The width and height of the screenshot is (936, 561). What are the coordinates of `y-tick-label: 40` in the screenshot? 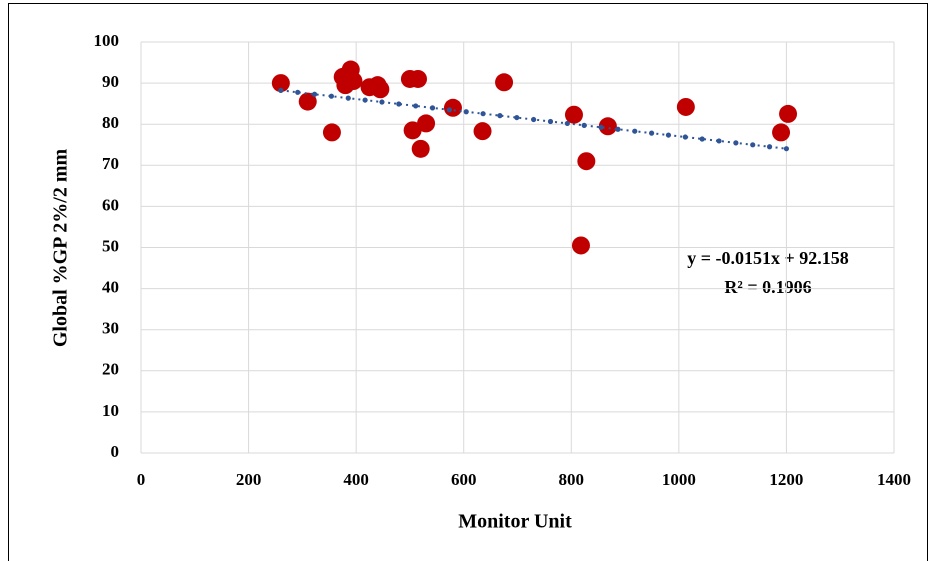 It's located at (110, 287).